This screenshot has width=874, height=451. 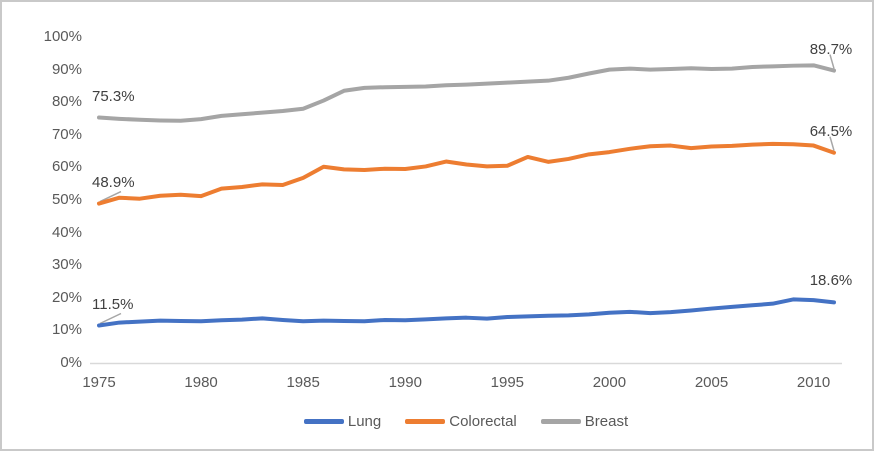 I want to click on legend-item-breast: Breast, so click(x=584, y=421).